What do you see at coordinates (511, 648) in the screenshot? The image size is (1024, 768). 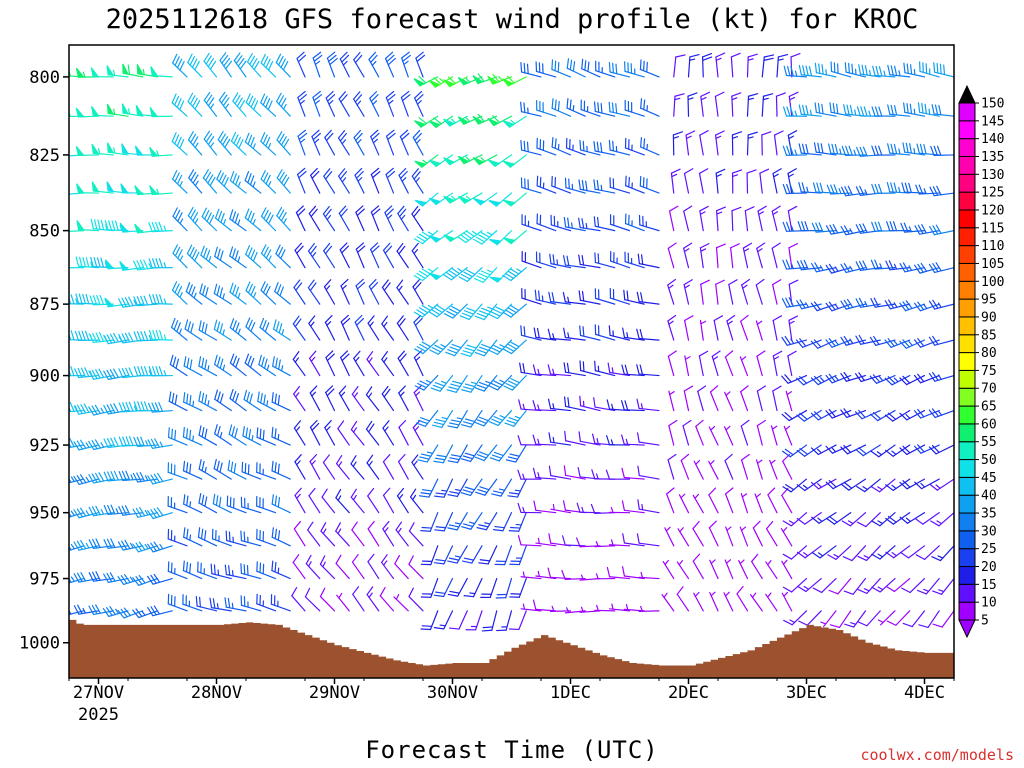 I see `surface-terrain` at bounding box center [511, 648].